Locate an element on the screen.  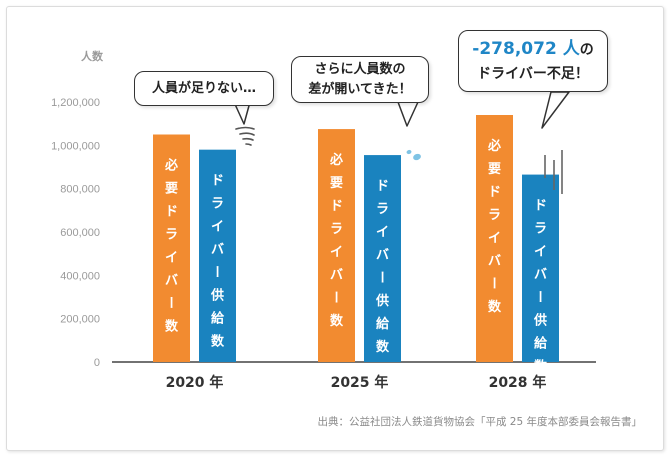
x-tick-label: 2028 年 is located at coordinates (518, 382).